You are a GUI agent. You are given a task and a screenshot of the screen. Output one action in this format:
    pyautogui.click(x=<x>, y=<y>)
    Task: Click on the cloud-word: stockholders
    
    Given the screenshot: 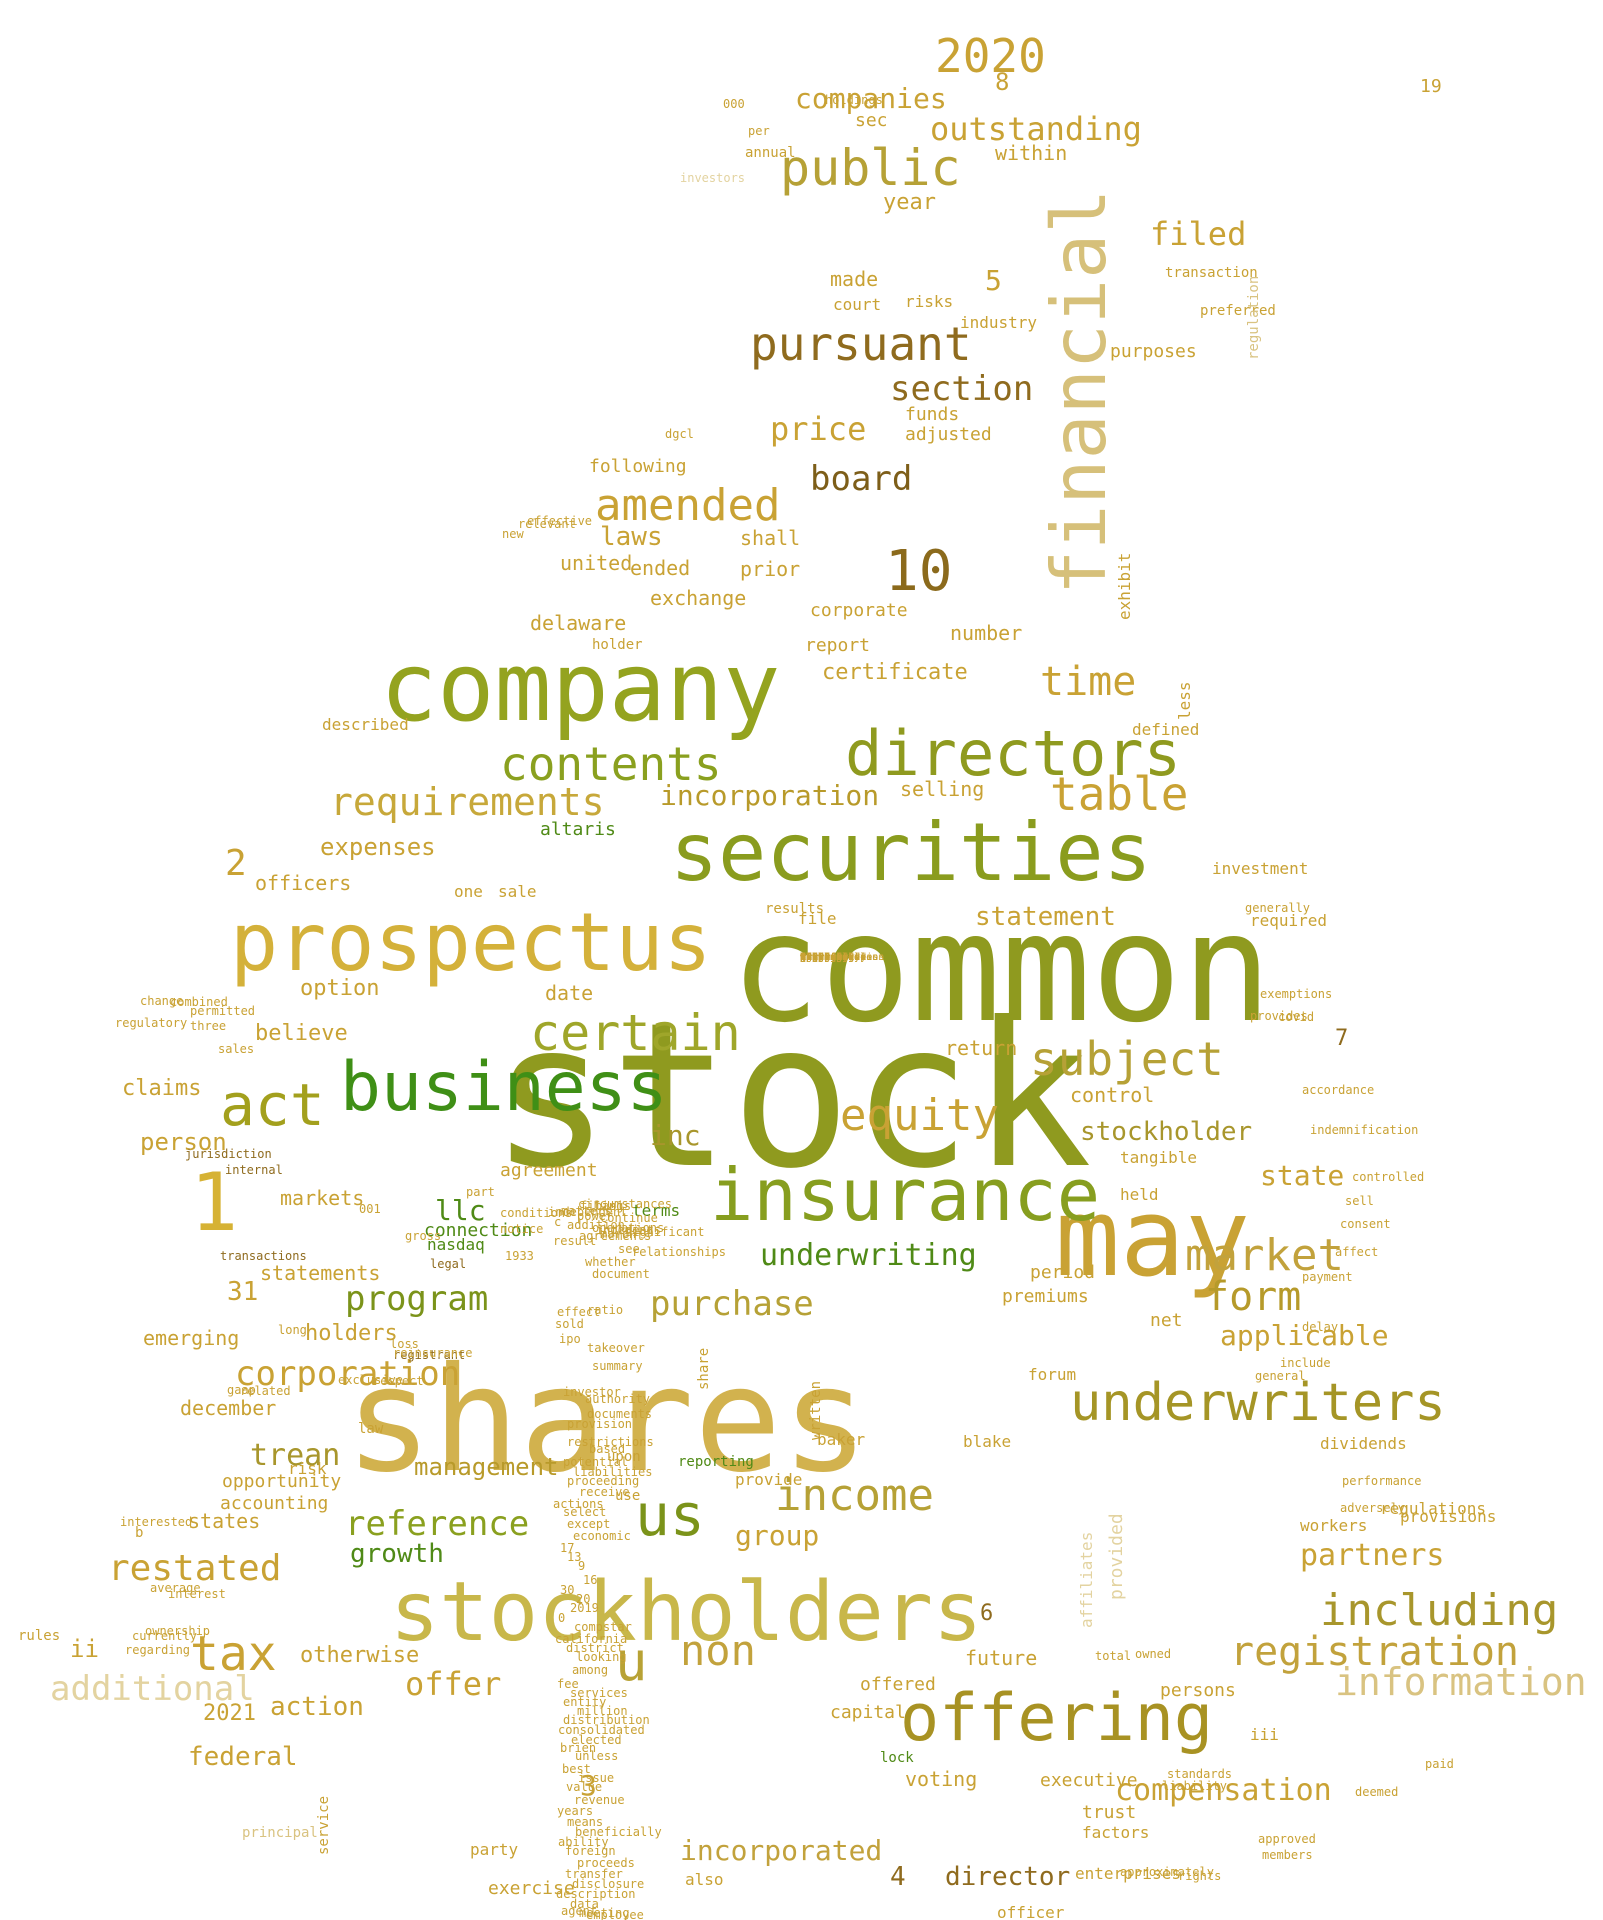 What is the action you would take?
    pyautogui.click(x=686, y=1612)
    